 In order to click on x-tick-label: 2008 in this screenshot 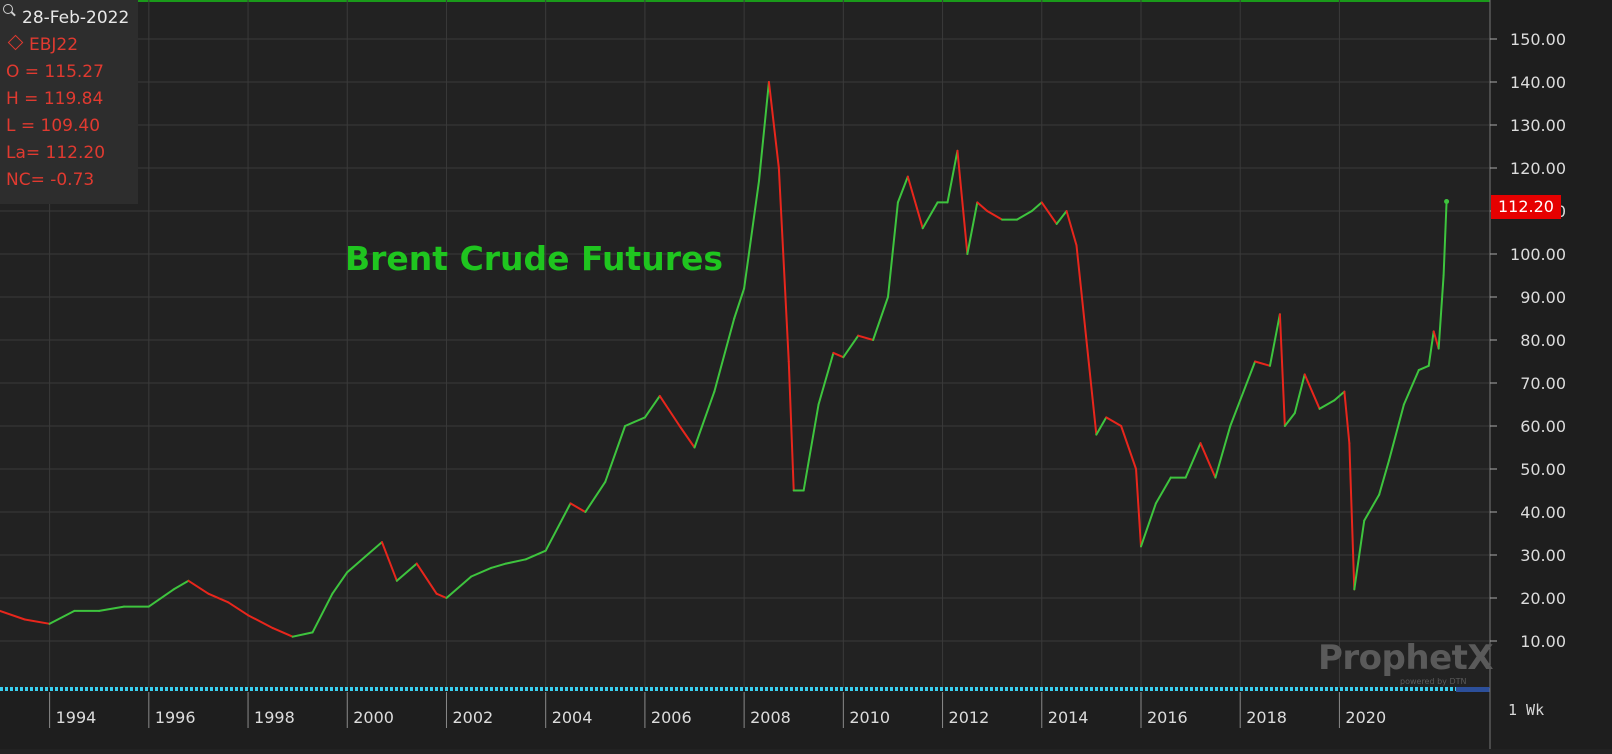, I will do `click(770, 717)`.